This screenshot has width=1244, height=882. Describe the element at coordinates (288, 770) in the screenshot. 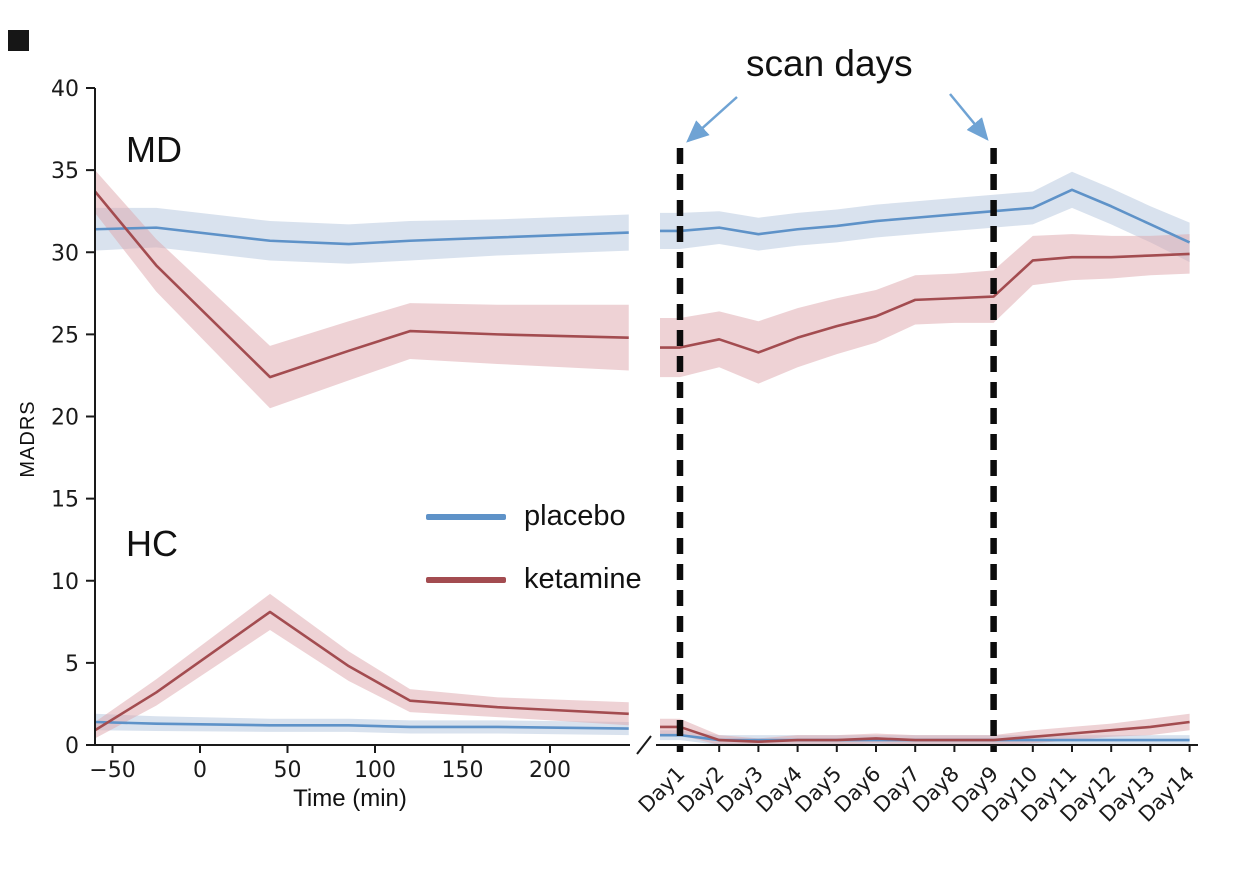

I see `x-tick-label-left: 50` at that location.